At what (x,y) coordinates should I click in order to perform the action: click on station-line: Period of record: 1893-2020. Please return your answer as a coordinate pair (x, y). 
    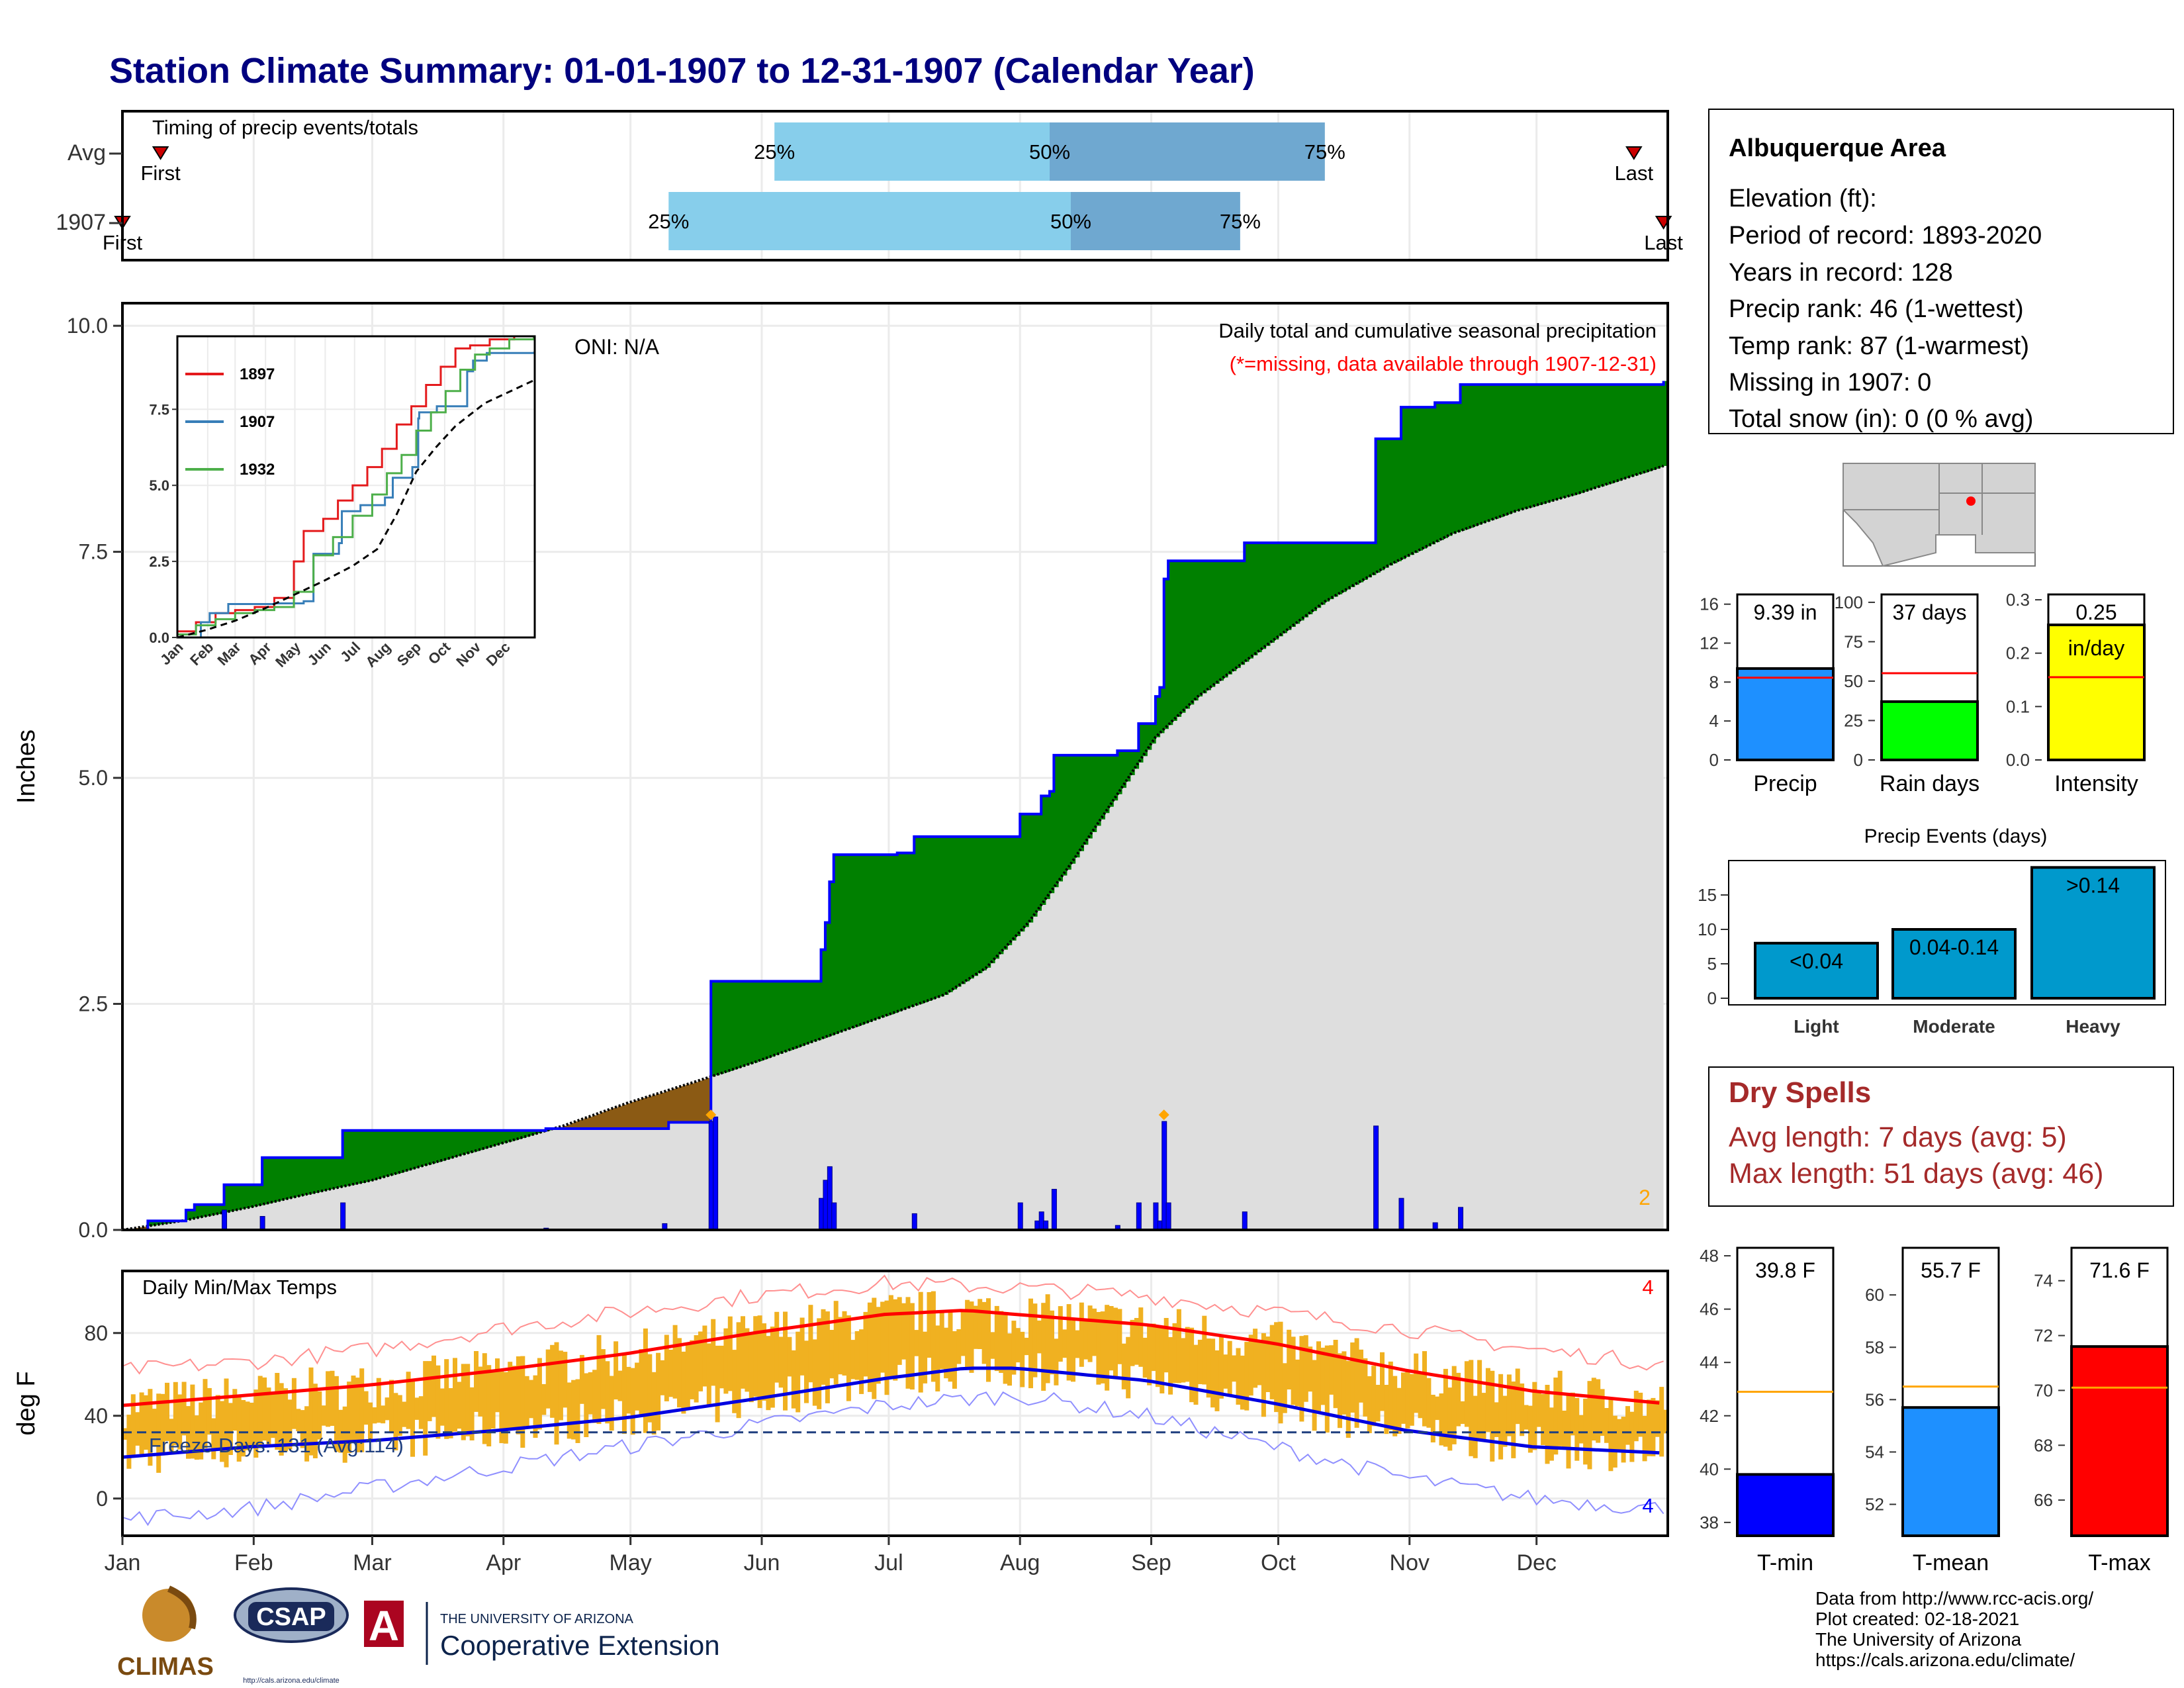
    Looking at the image, I should click on (1885, 236).